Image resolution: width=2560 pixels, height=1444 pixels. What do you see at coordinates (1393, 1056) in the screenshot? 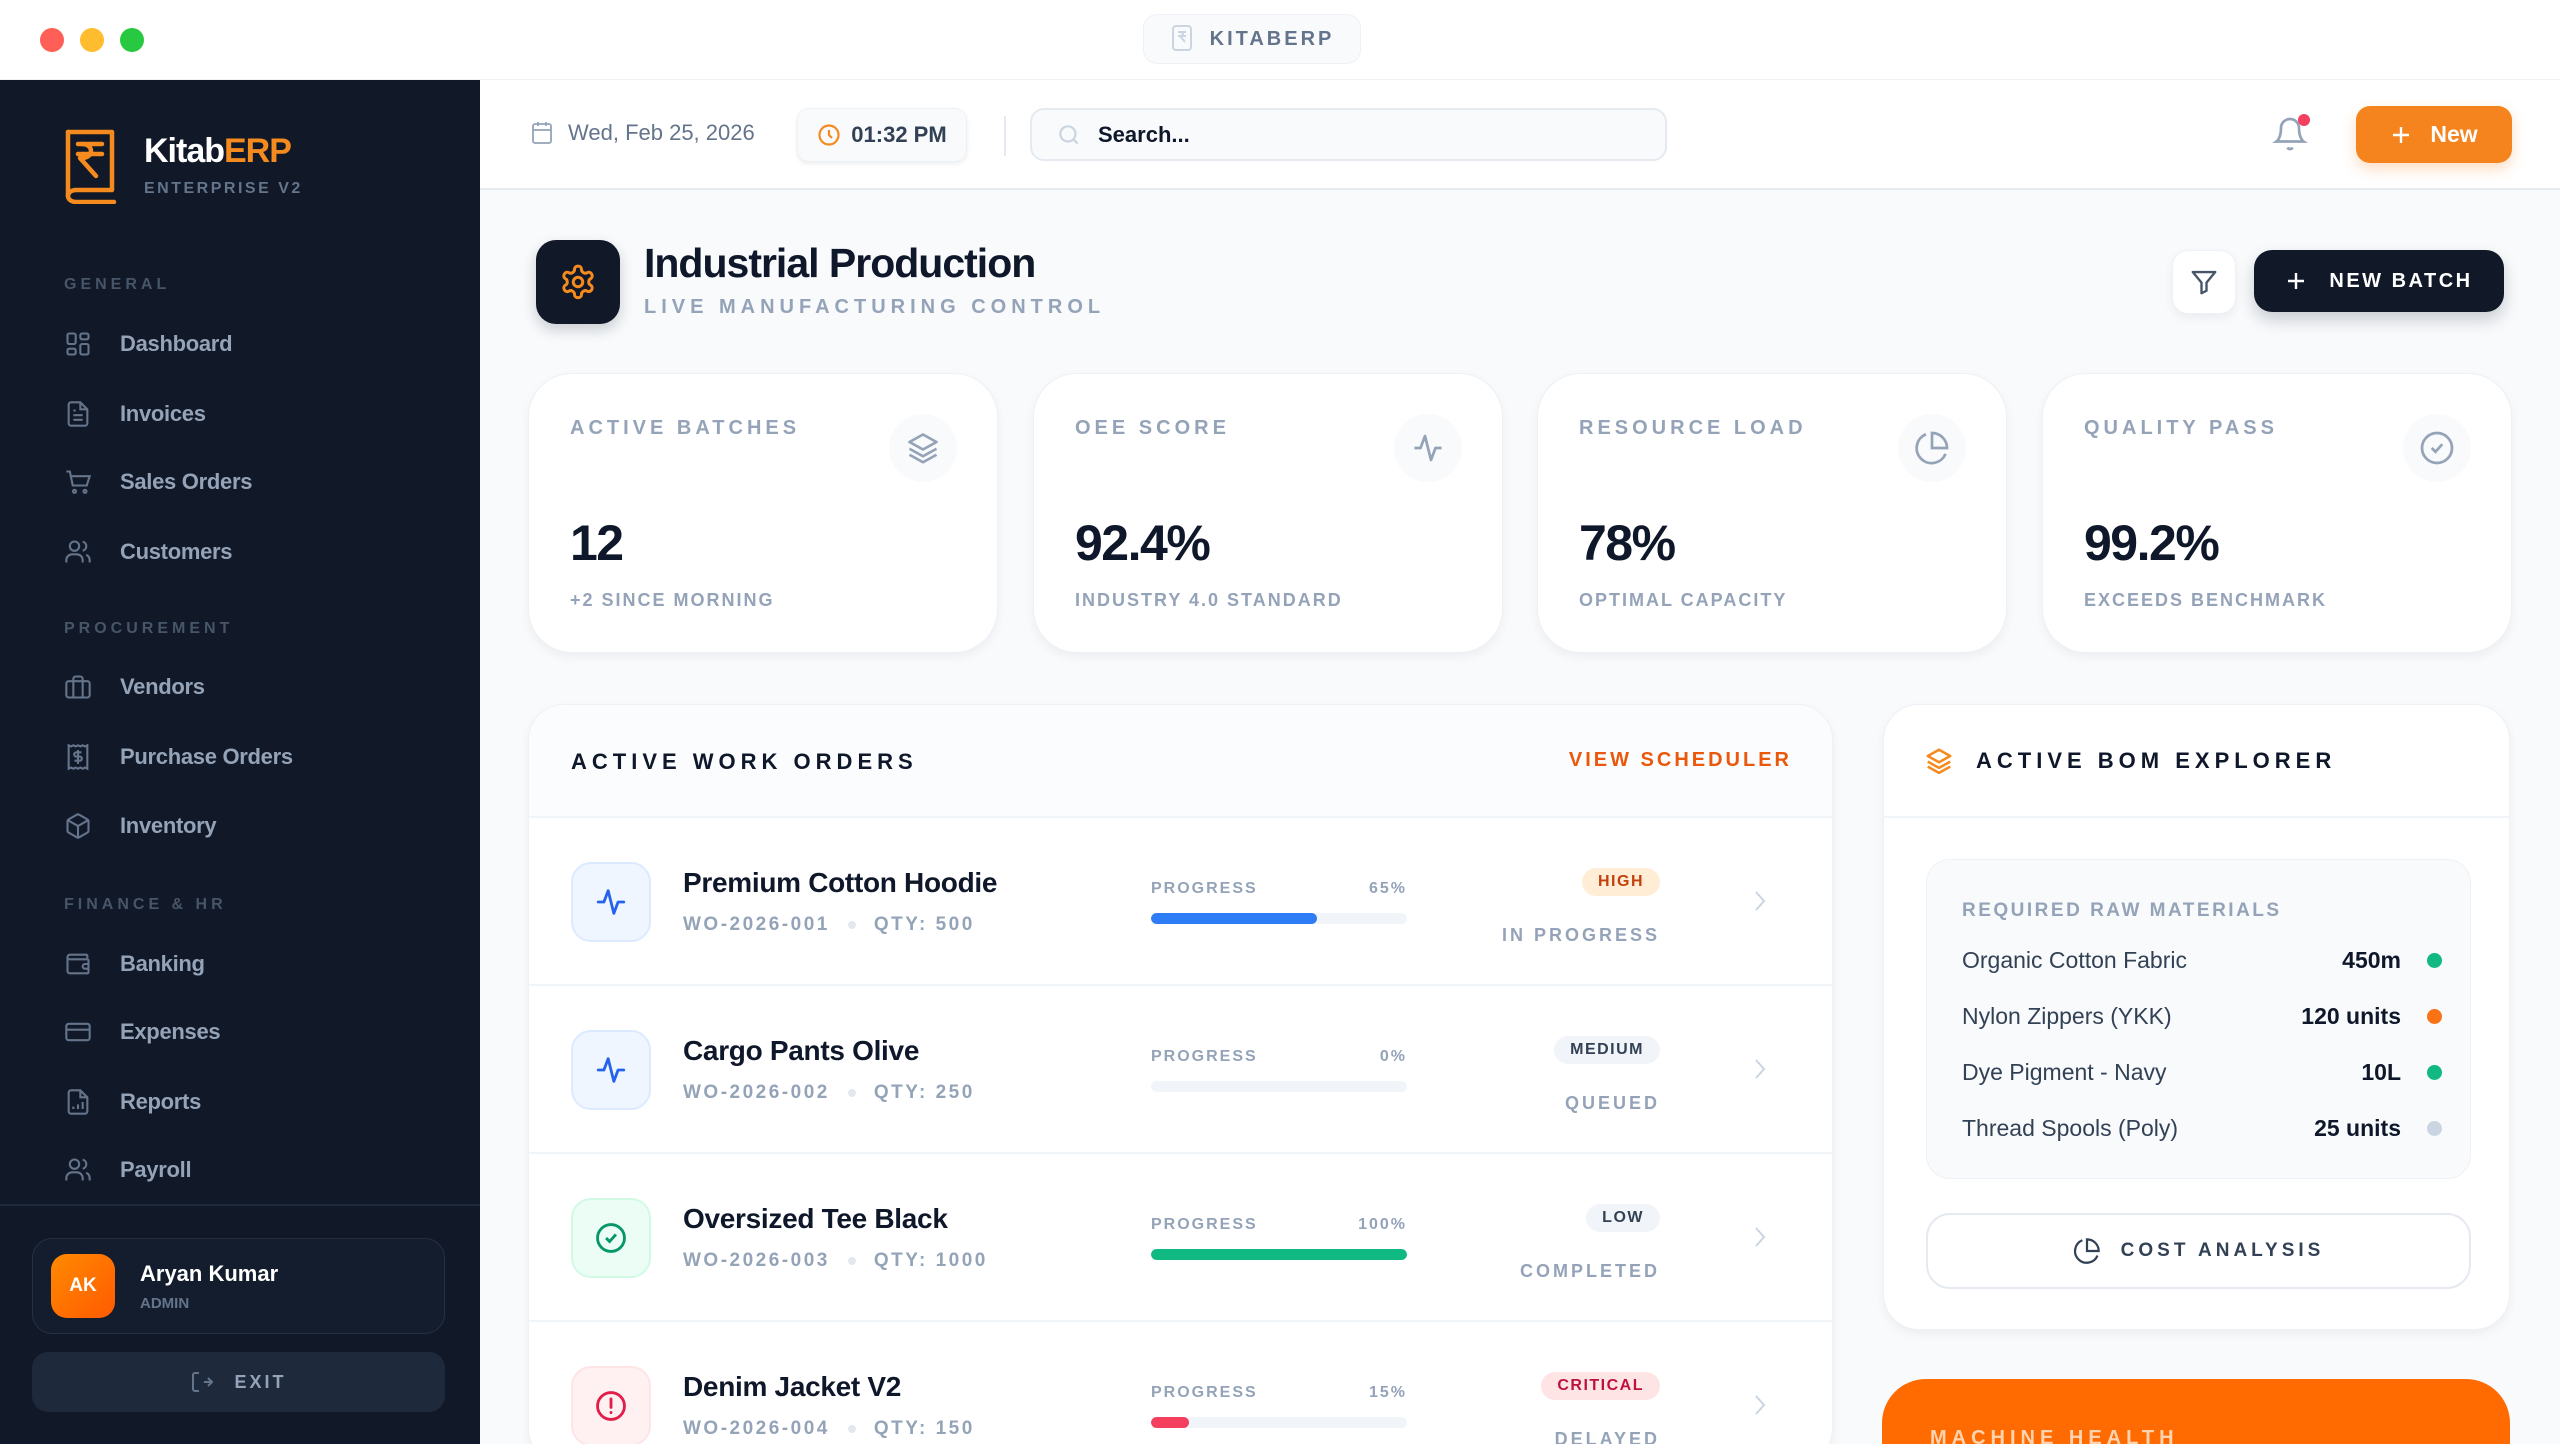
I see `progress-percent: 0%` at bounding box center [1393, 1056].